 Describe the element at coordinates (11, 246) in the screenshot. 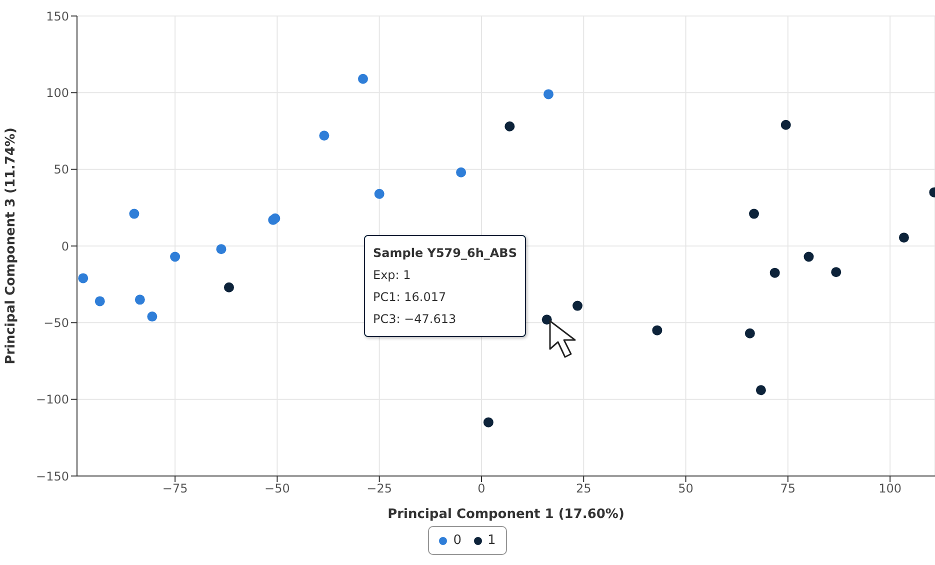

I see `y-axis-title: Principal Component 3 (11.74%)` at that location.